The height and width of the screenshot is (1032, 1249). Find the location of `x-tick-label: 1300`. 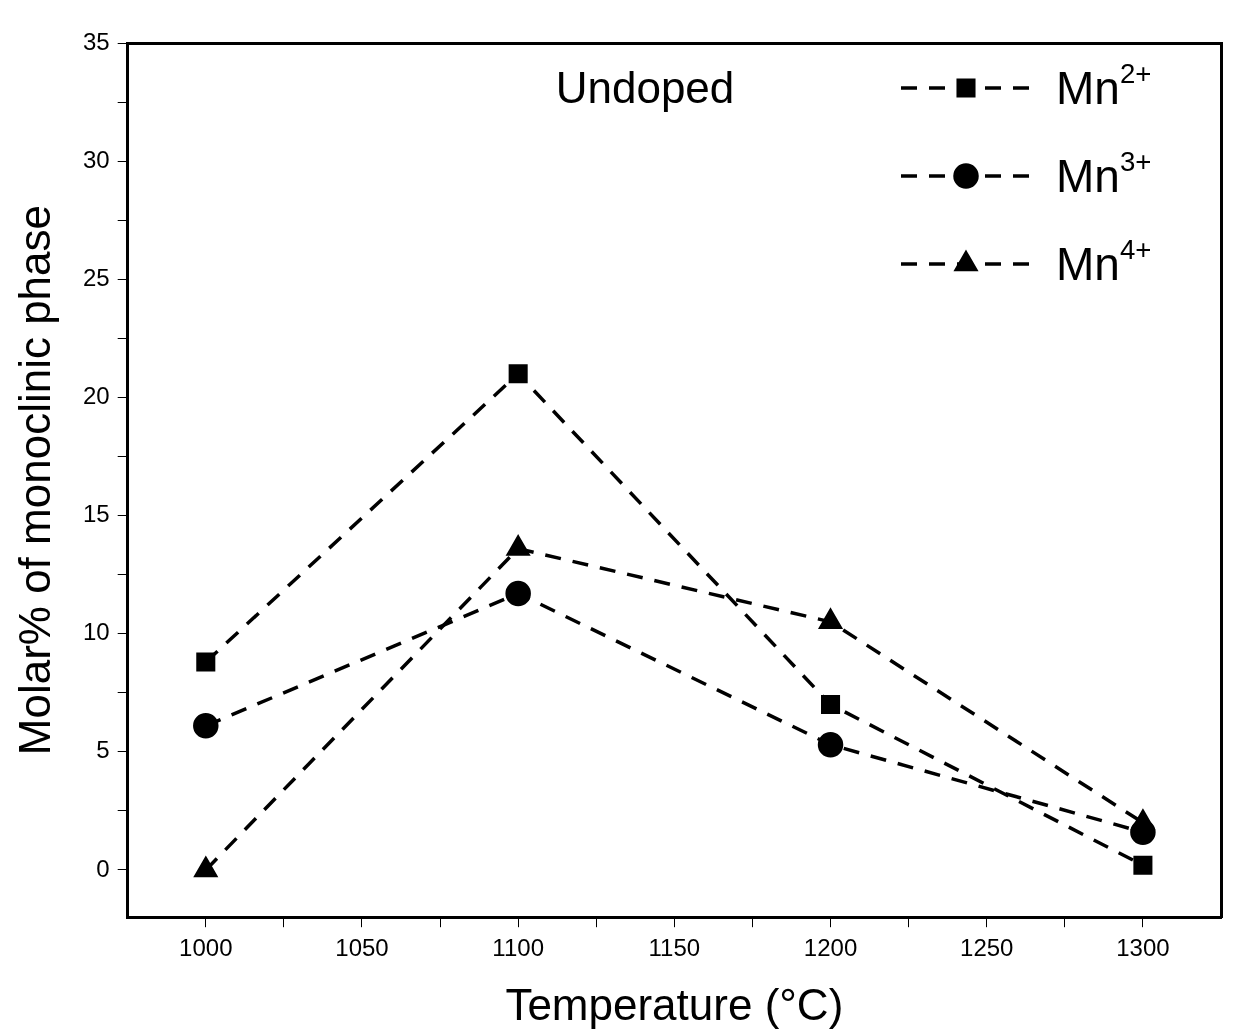

x-tick-label: 1300 is located at coordinates (1143, 948).